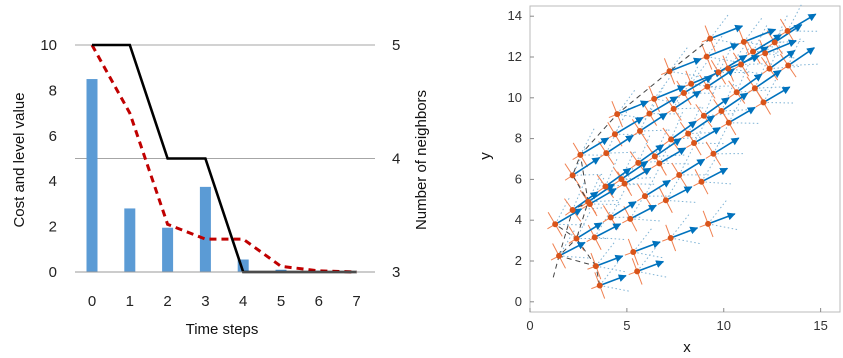 The width and height of the screenshot is (843, 358). What do you see at coordinates (396, 159) in the screenshot?
I see `left-y2-tick-labels: 3 4 5` at bounding box center [396, 159].